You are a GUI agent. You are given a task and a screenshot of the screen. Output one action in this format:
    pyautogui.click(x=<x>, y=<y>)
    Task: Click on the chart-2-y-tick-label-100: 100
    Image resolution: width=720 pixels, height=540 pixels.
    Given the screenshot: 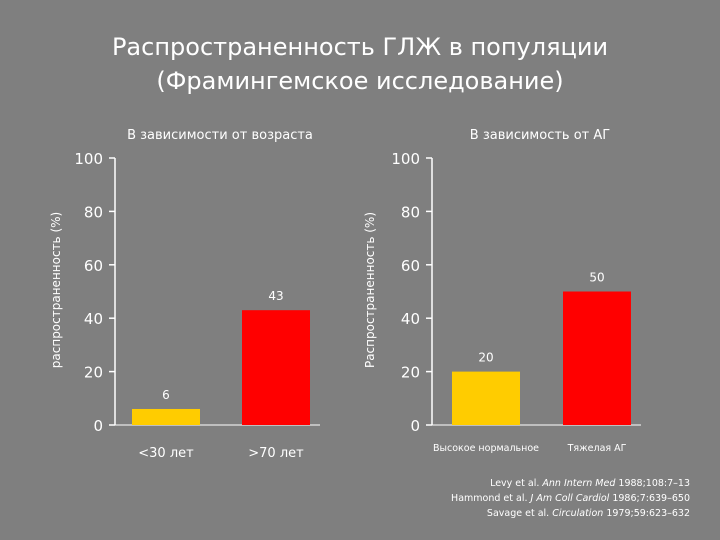 What is the action you would take?
    pyautogui.click(x=405, y=159)
    